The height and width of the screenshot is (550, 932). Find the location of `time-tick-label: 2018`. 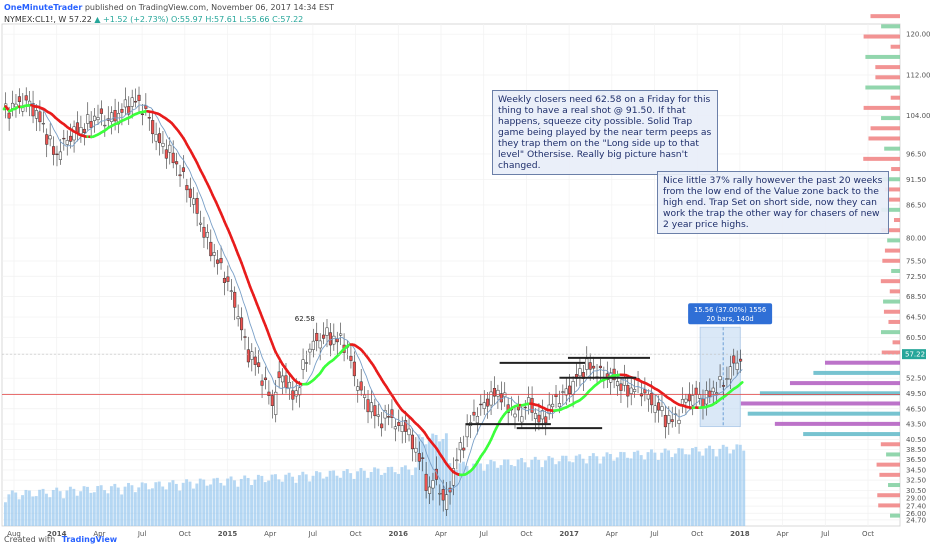

time-tick-label: 2018 is located at coordinates (740, 534).